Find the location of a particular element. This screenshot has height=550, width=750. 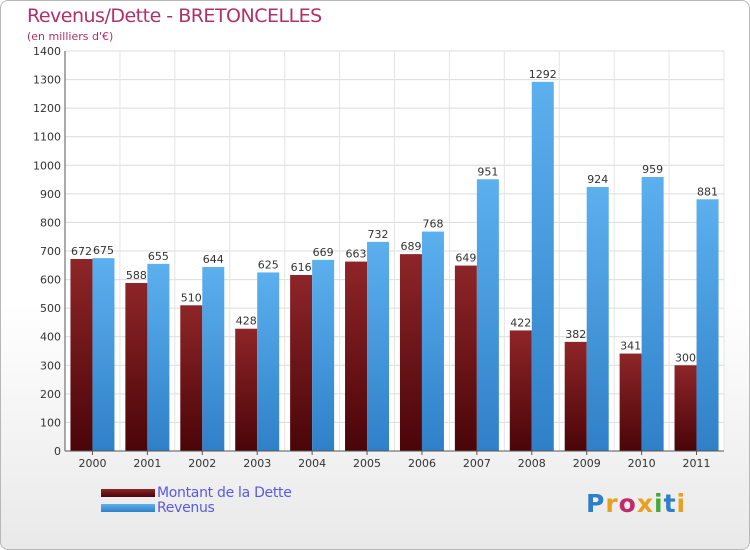

bar-debt-2010 is located at coordinates (630, 402).